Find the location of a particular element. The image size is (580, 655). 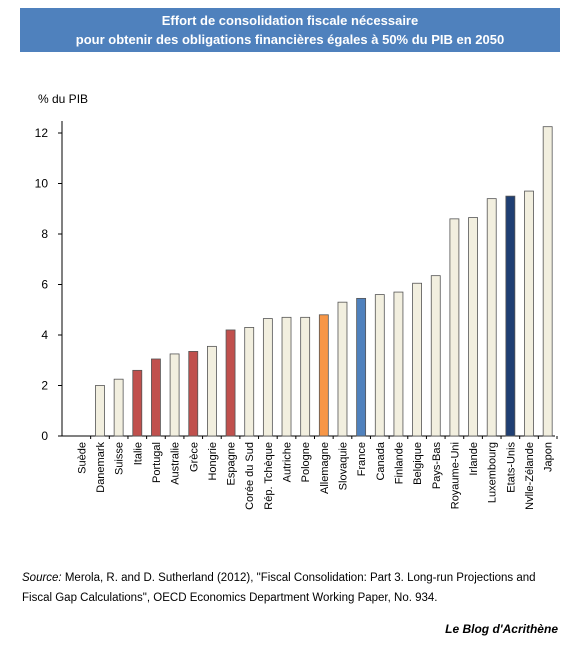

x-tick-label: Pologne is located at coordinates (306, 462).